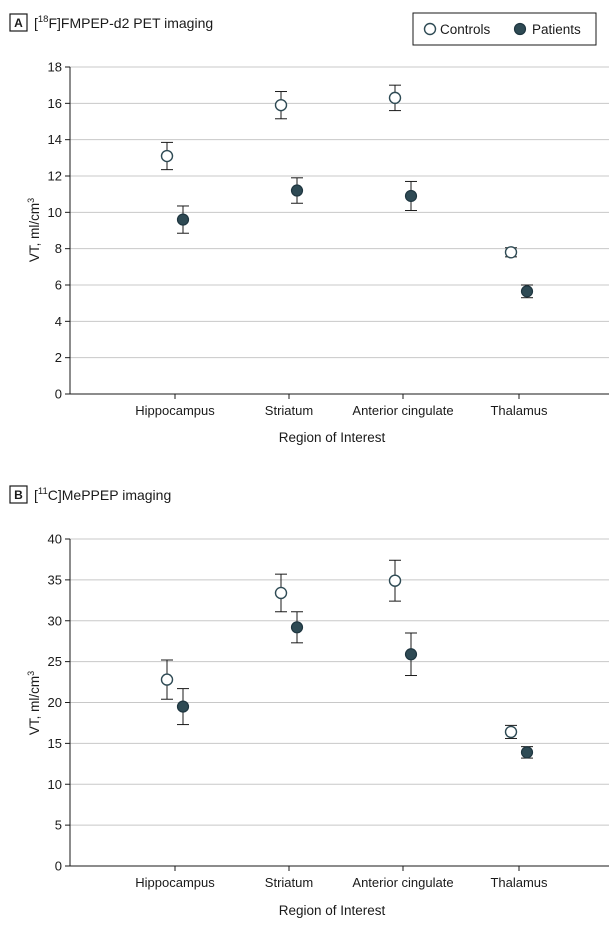 This screenshot has height=932, width=609. What do you see at coordinates (55, 661) in the screenshot?
I see `y-tick-label: 25` at bounding box center [55, 661].